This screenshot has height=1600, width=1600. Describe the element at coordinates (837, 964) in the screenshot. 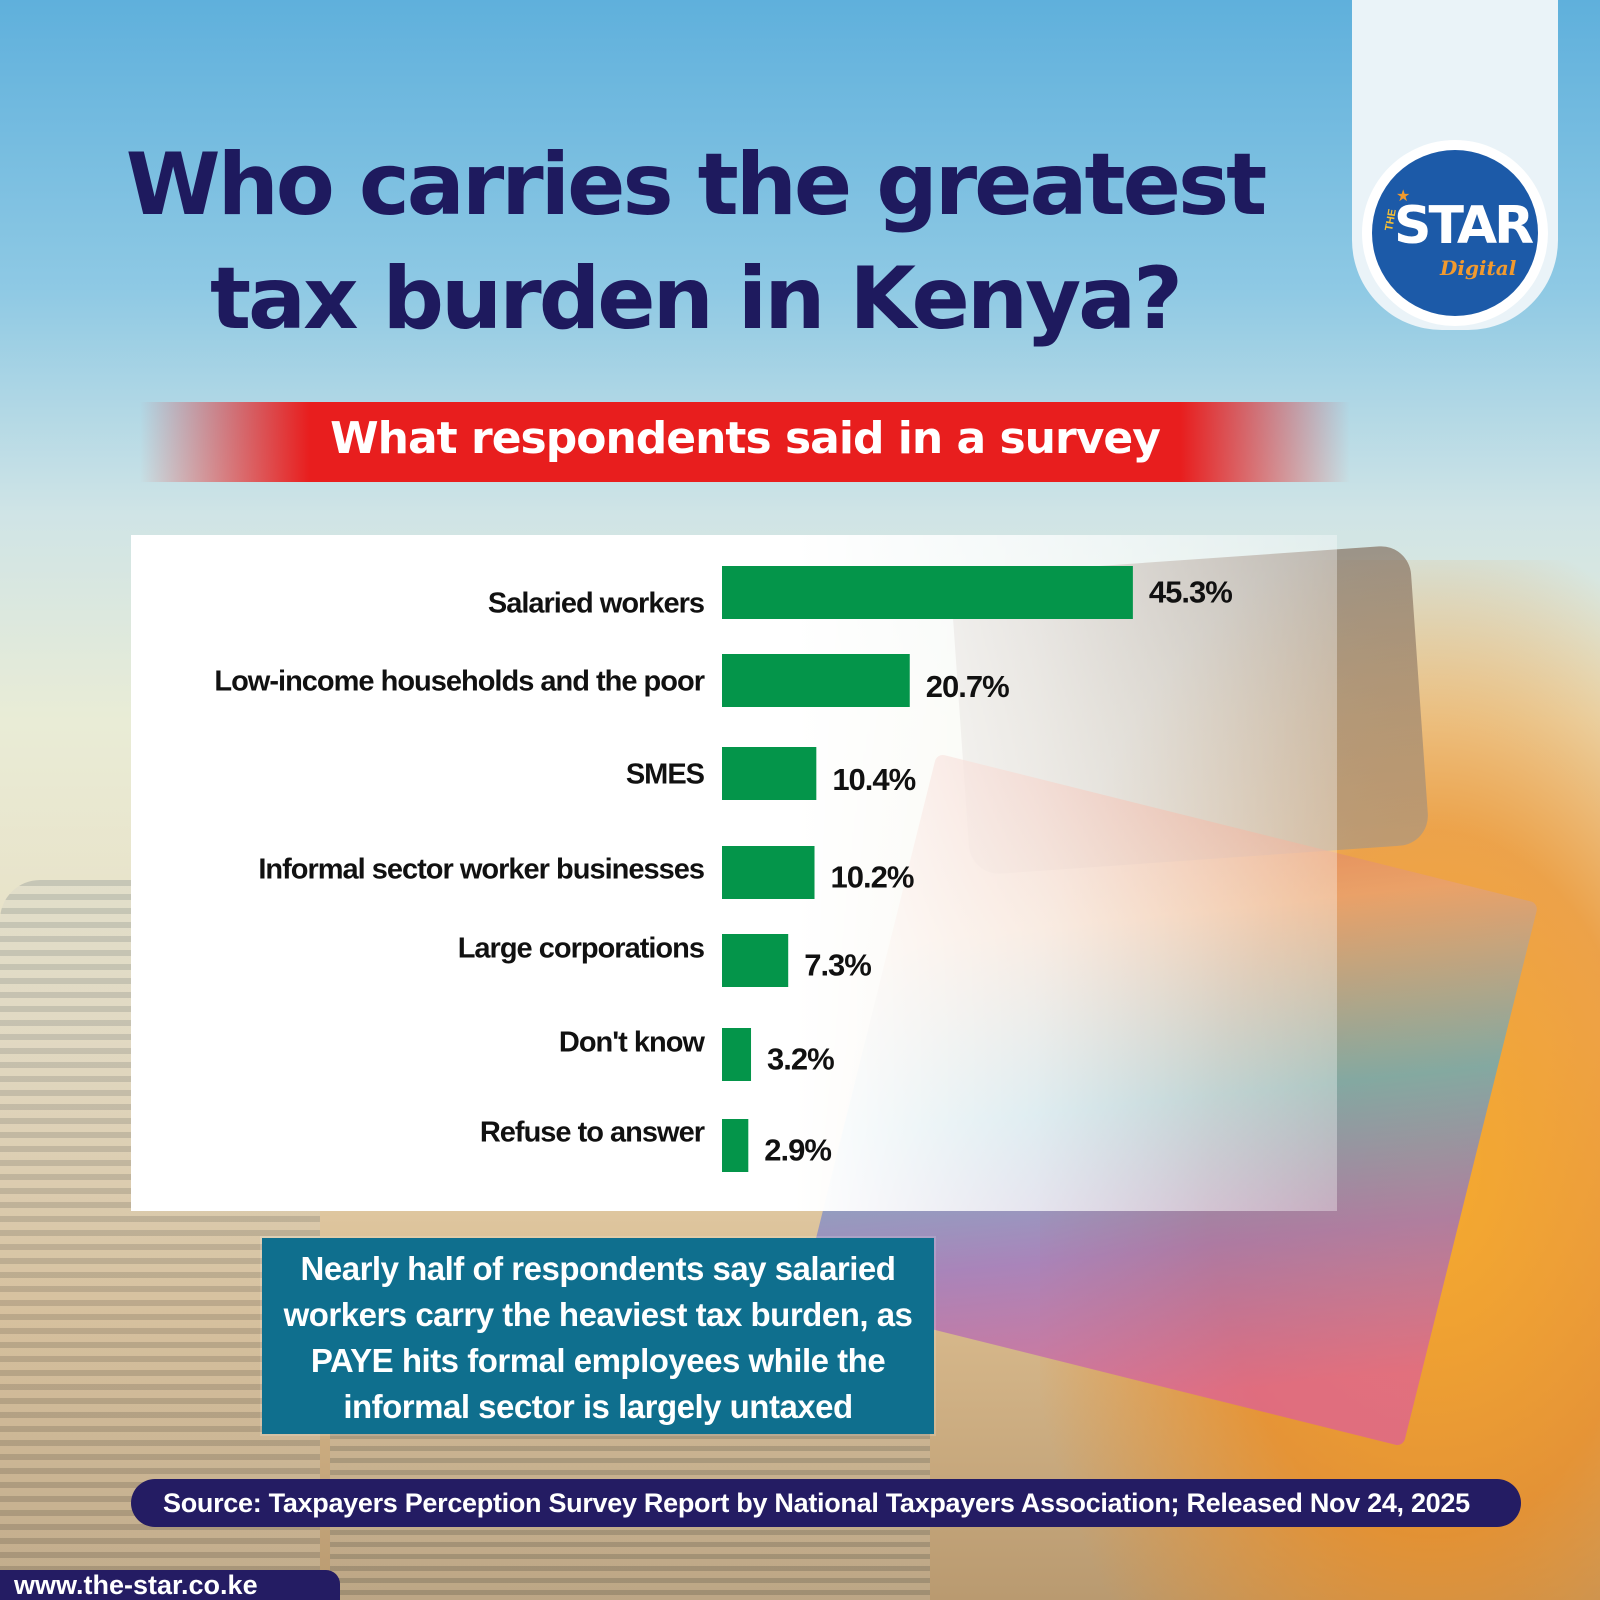

I see `value-label: 7.3%` at that location.